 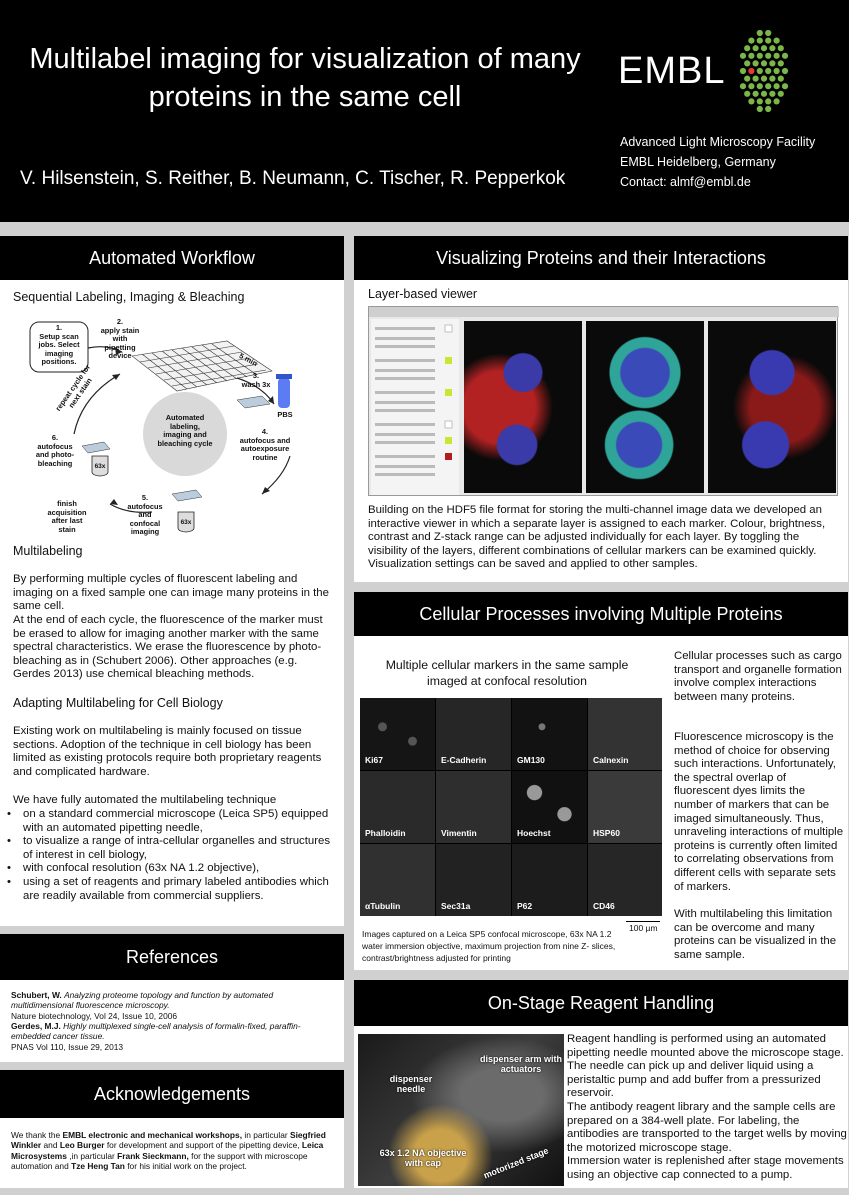 I want to click on photo-label-needle: dispenser needle, so click(x=411, y=1084).